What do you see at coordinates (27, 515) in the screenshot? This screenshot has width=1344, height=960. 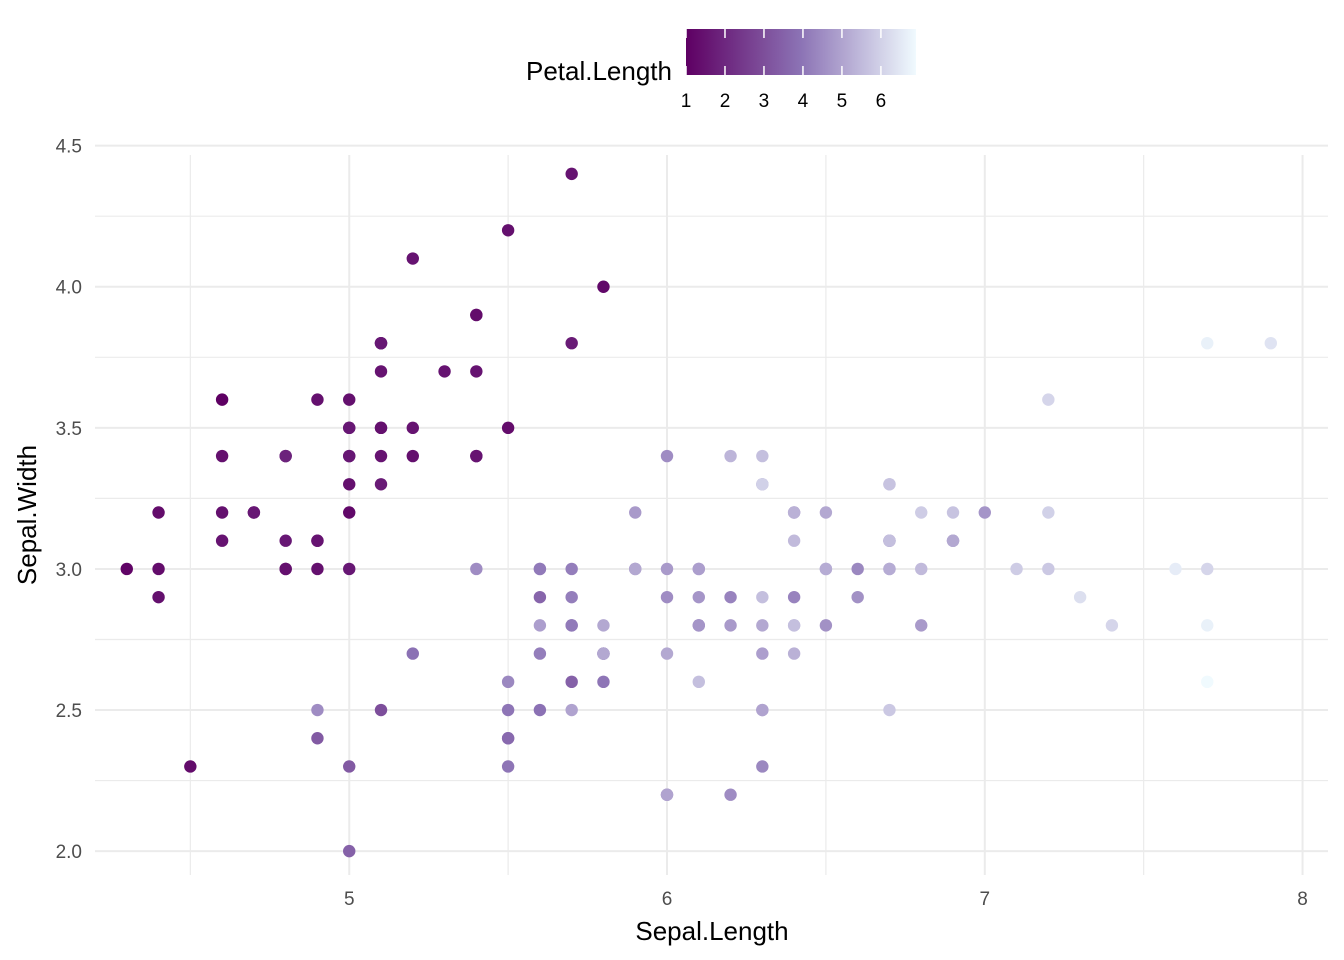 I see `y-axis-title: Sepal.Width` at bounding box center [27, 515].